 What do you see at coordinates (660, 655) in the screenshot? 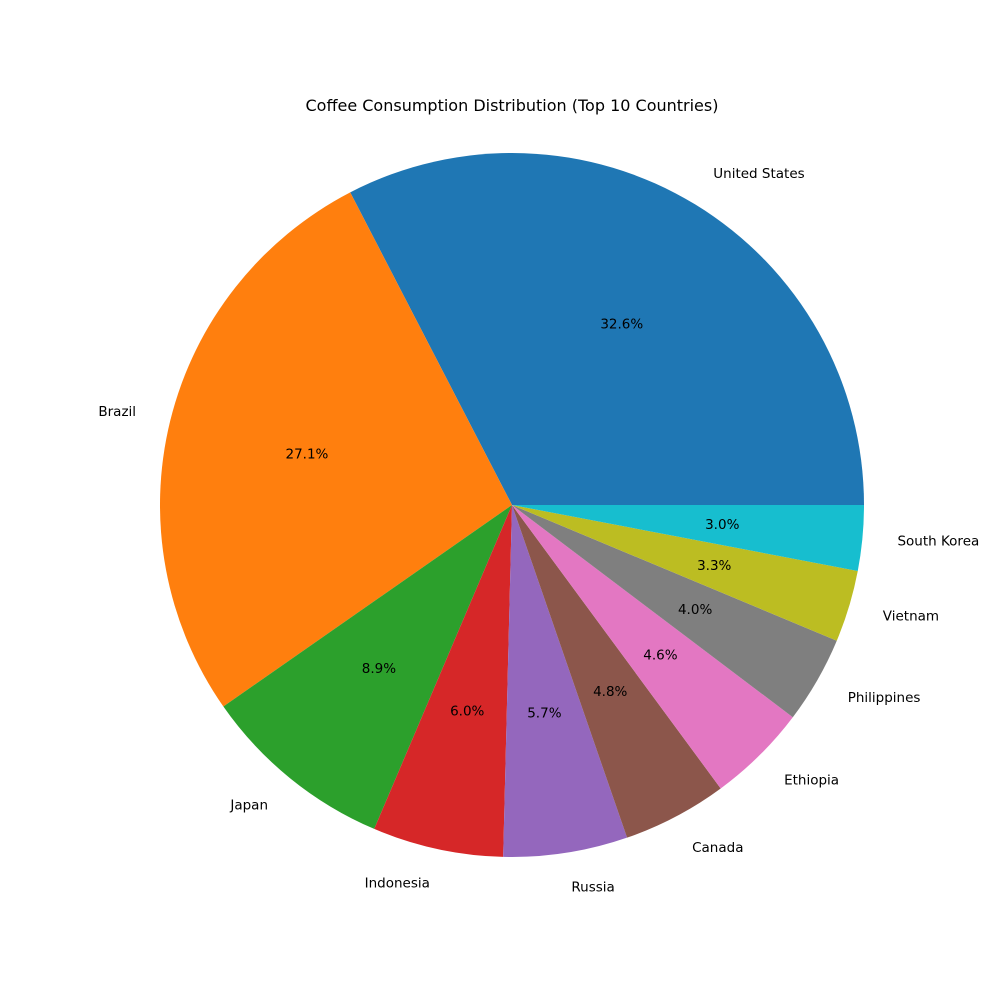
I see `slice-percent-label: 4.6%` at bounding box center [660, 655].